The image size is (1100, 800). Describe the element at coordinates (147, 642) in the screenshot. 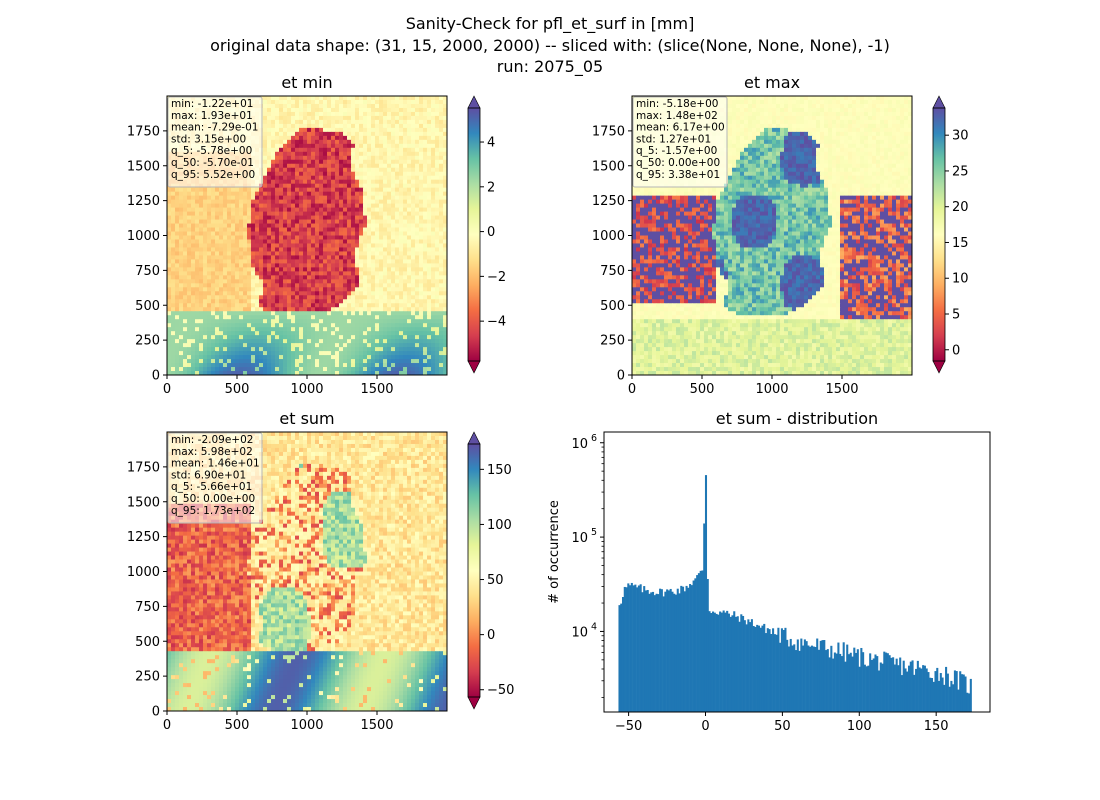

I see `y-tick-label: 500` at that location.